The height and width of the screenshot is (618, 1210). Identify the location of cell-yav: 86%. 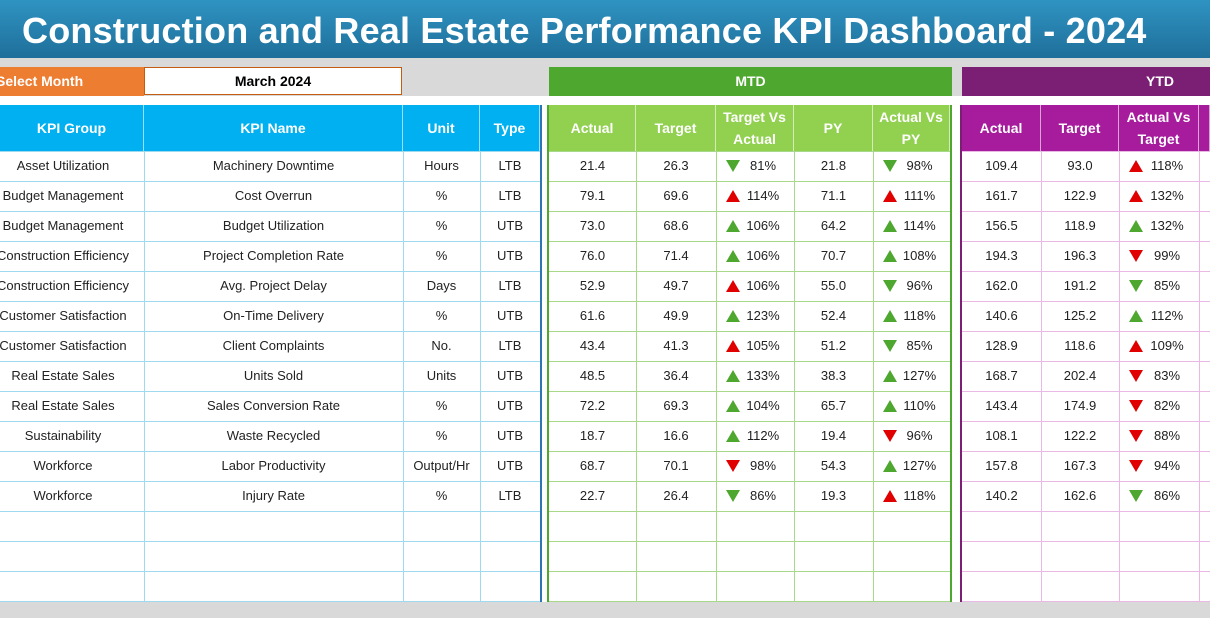
(1159, 496).